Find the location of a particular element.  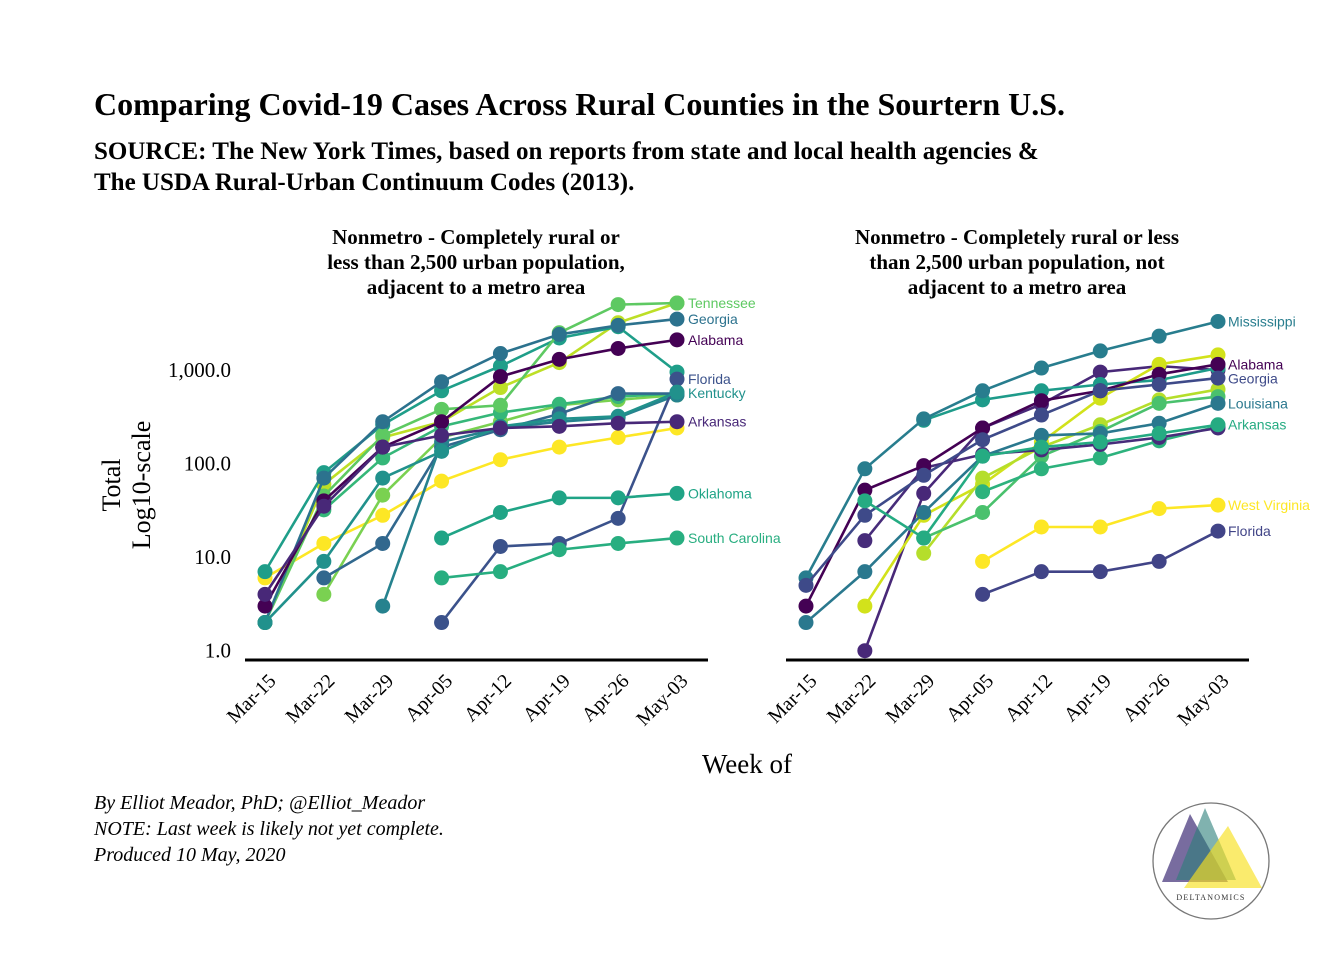

y-tick-label: 1.0 is located at coordinates (218, 651).